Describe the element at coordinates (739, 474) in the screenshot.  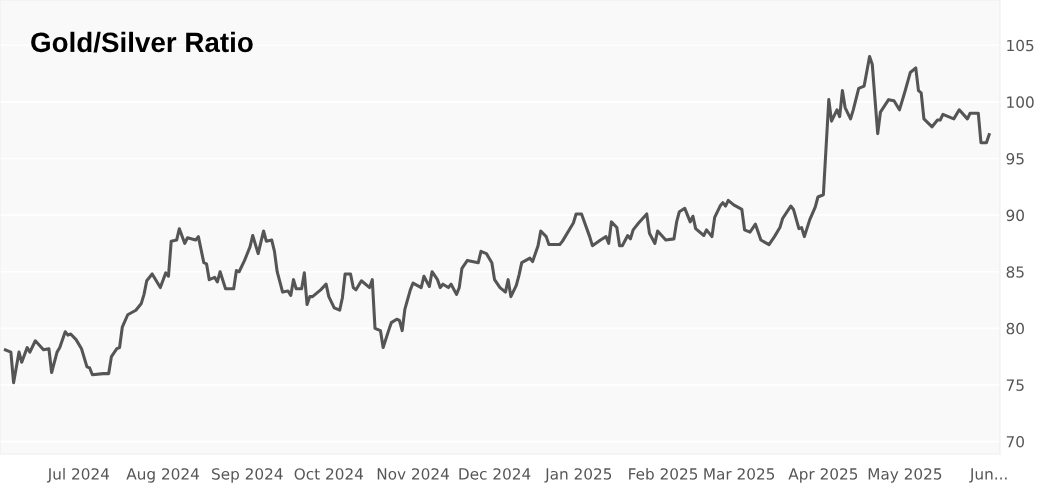
I see `x-tick-label: Mar 2025` at that location.